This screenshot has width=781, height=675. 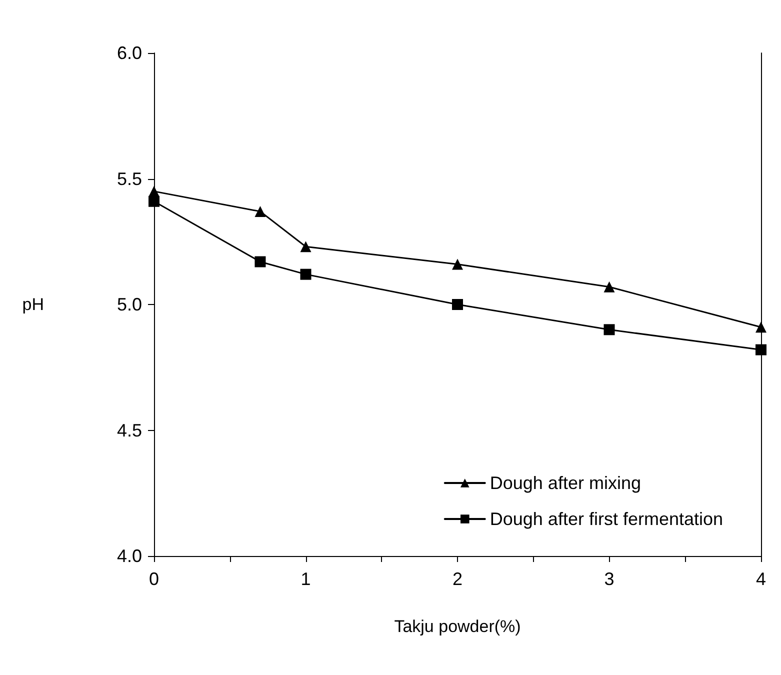 I want to click on x-tick-label: 3, so click(x=609, y=579).